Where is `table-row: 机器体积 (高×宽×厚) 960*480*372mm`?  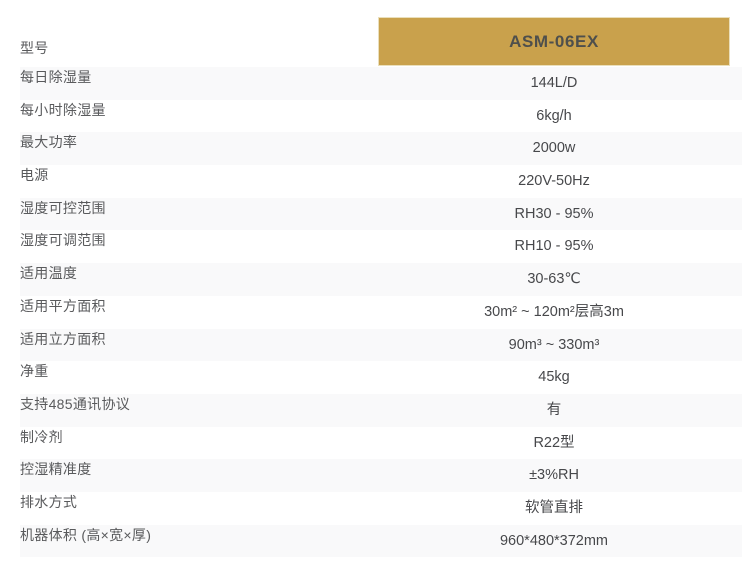 table-row: 机器体积 (高×宽×厚) 960*480*372mm is located at coordinates (381, 541).